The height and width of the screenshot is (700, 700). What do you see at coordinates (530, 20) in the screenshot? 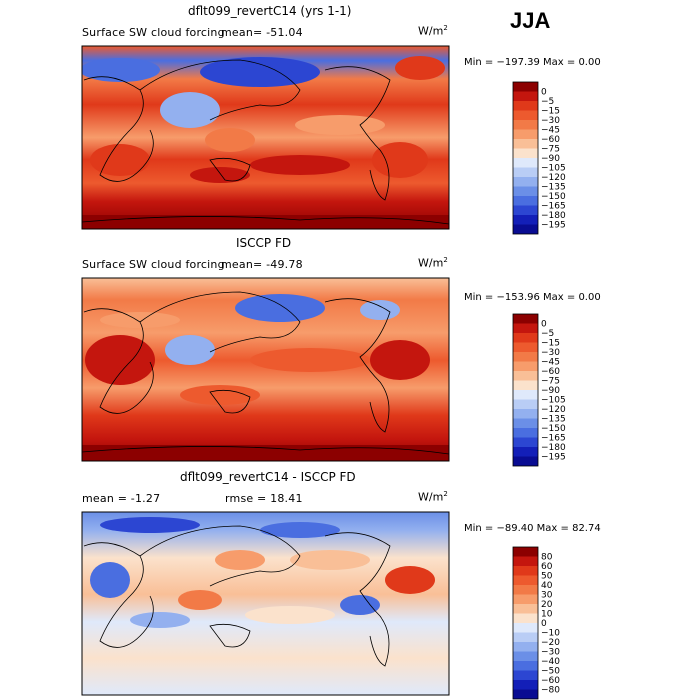
I see `season-label: JJA` at bounding box center [530, 20].